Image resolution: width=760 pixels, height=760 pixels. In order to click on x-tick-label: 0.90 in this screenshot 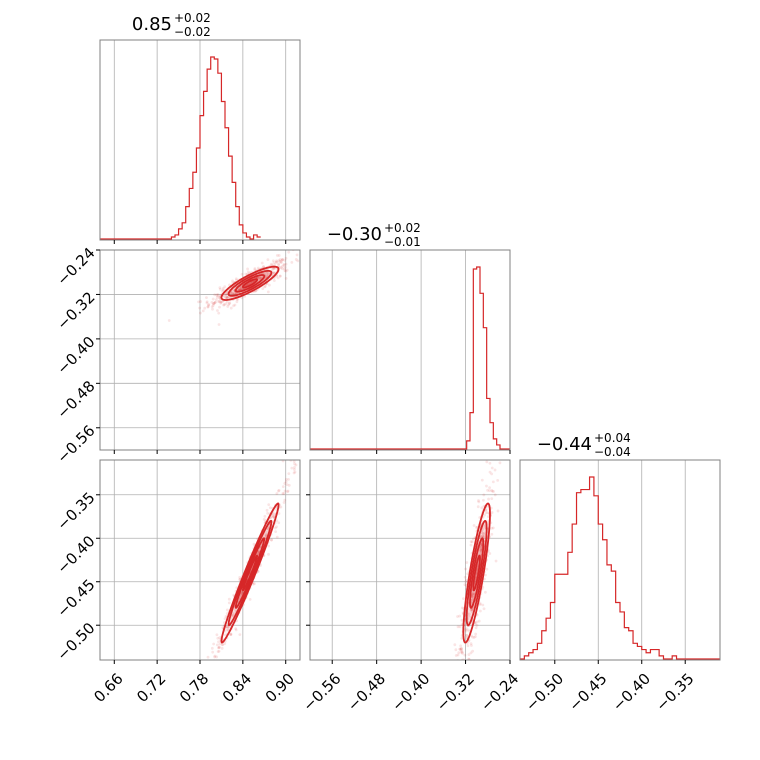, I will do `click(280, 688)`.